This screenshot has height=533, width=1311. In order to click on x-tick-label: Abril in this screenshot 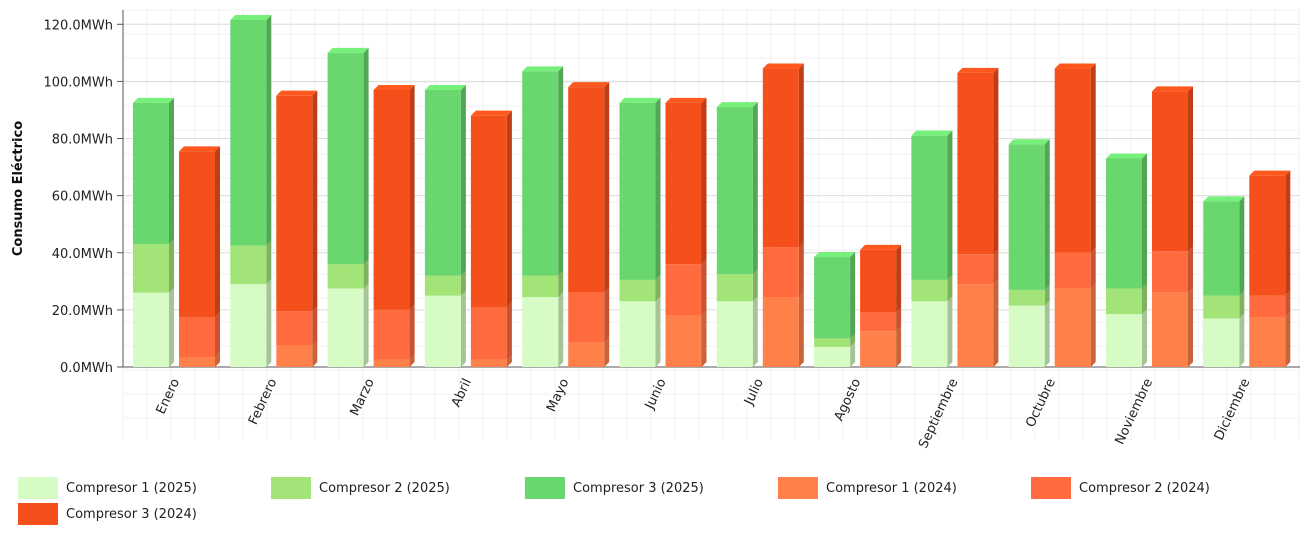, I will do `click(462, 392)`.